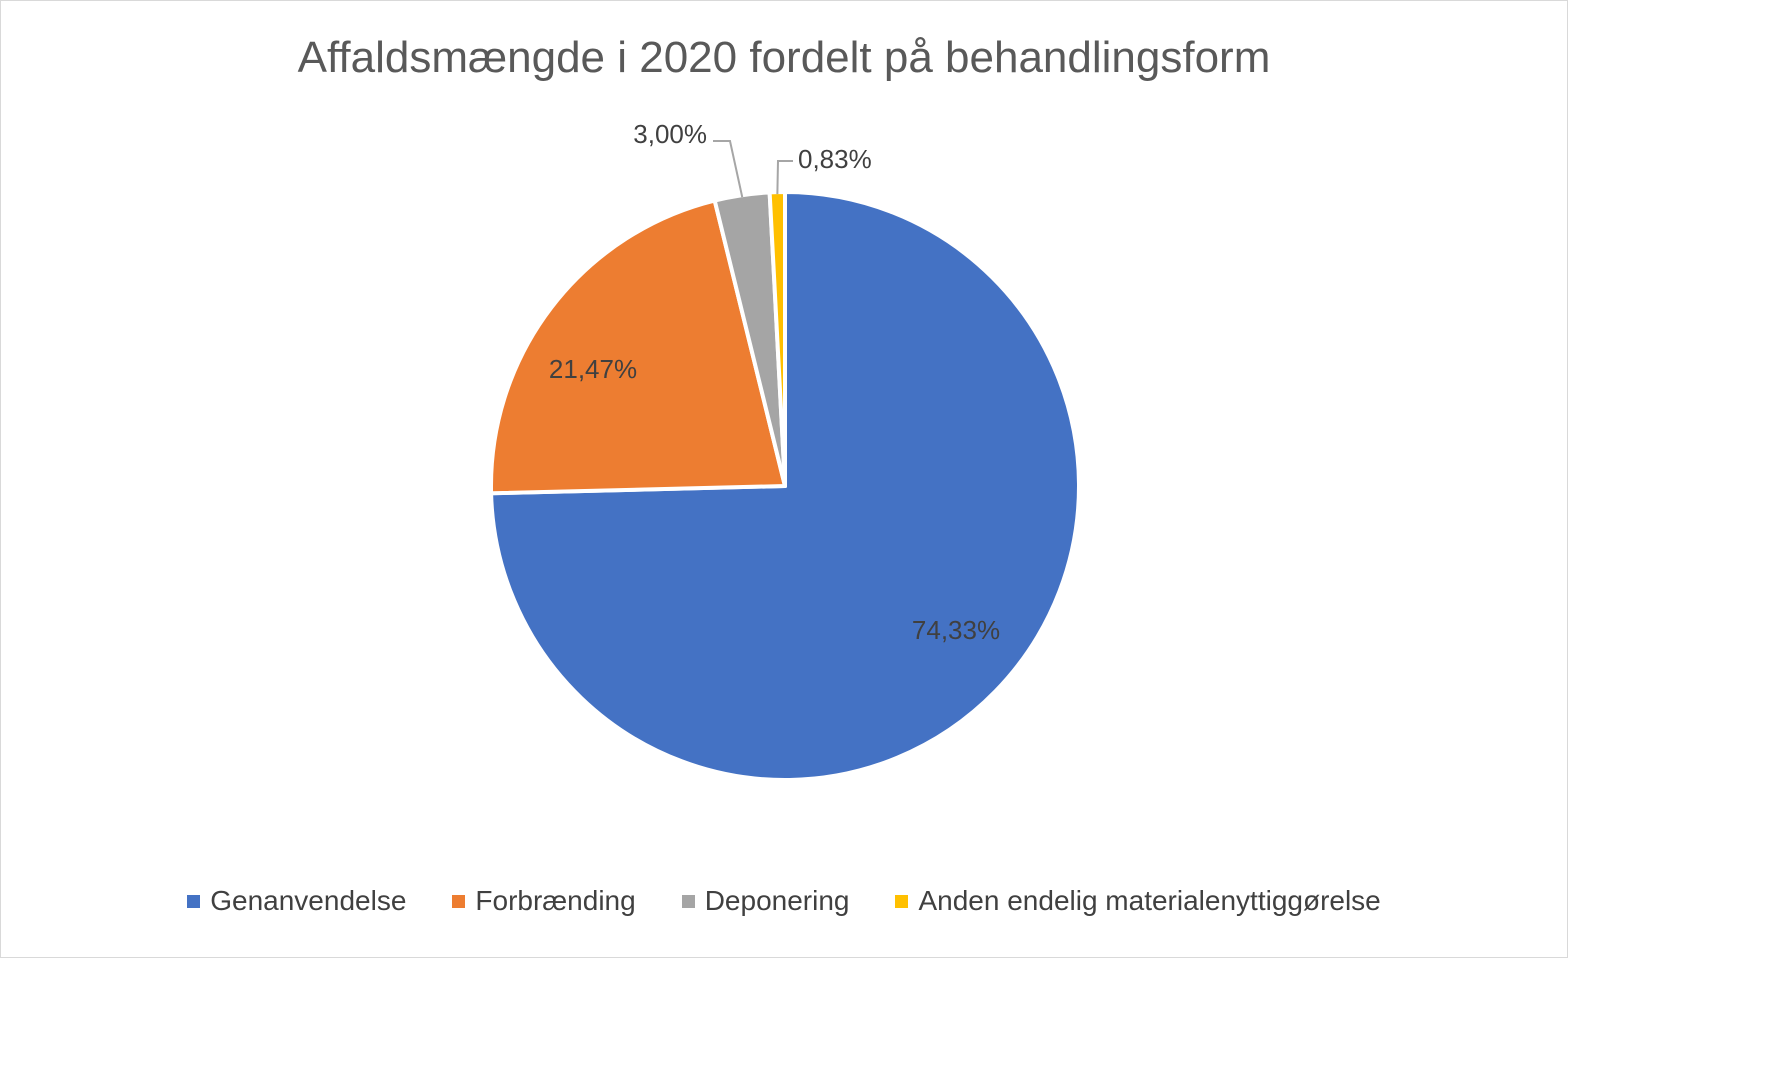 This screenshot has height=1080, width=1768. I want to click on legend-item-anden-endelig-materialenyttigg-relse: Anden endelig materialenyttiggørelse, so click(1138, 901).